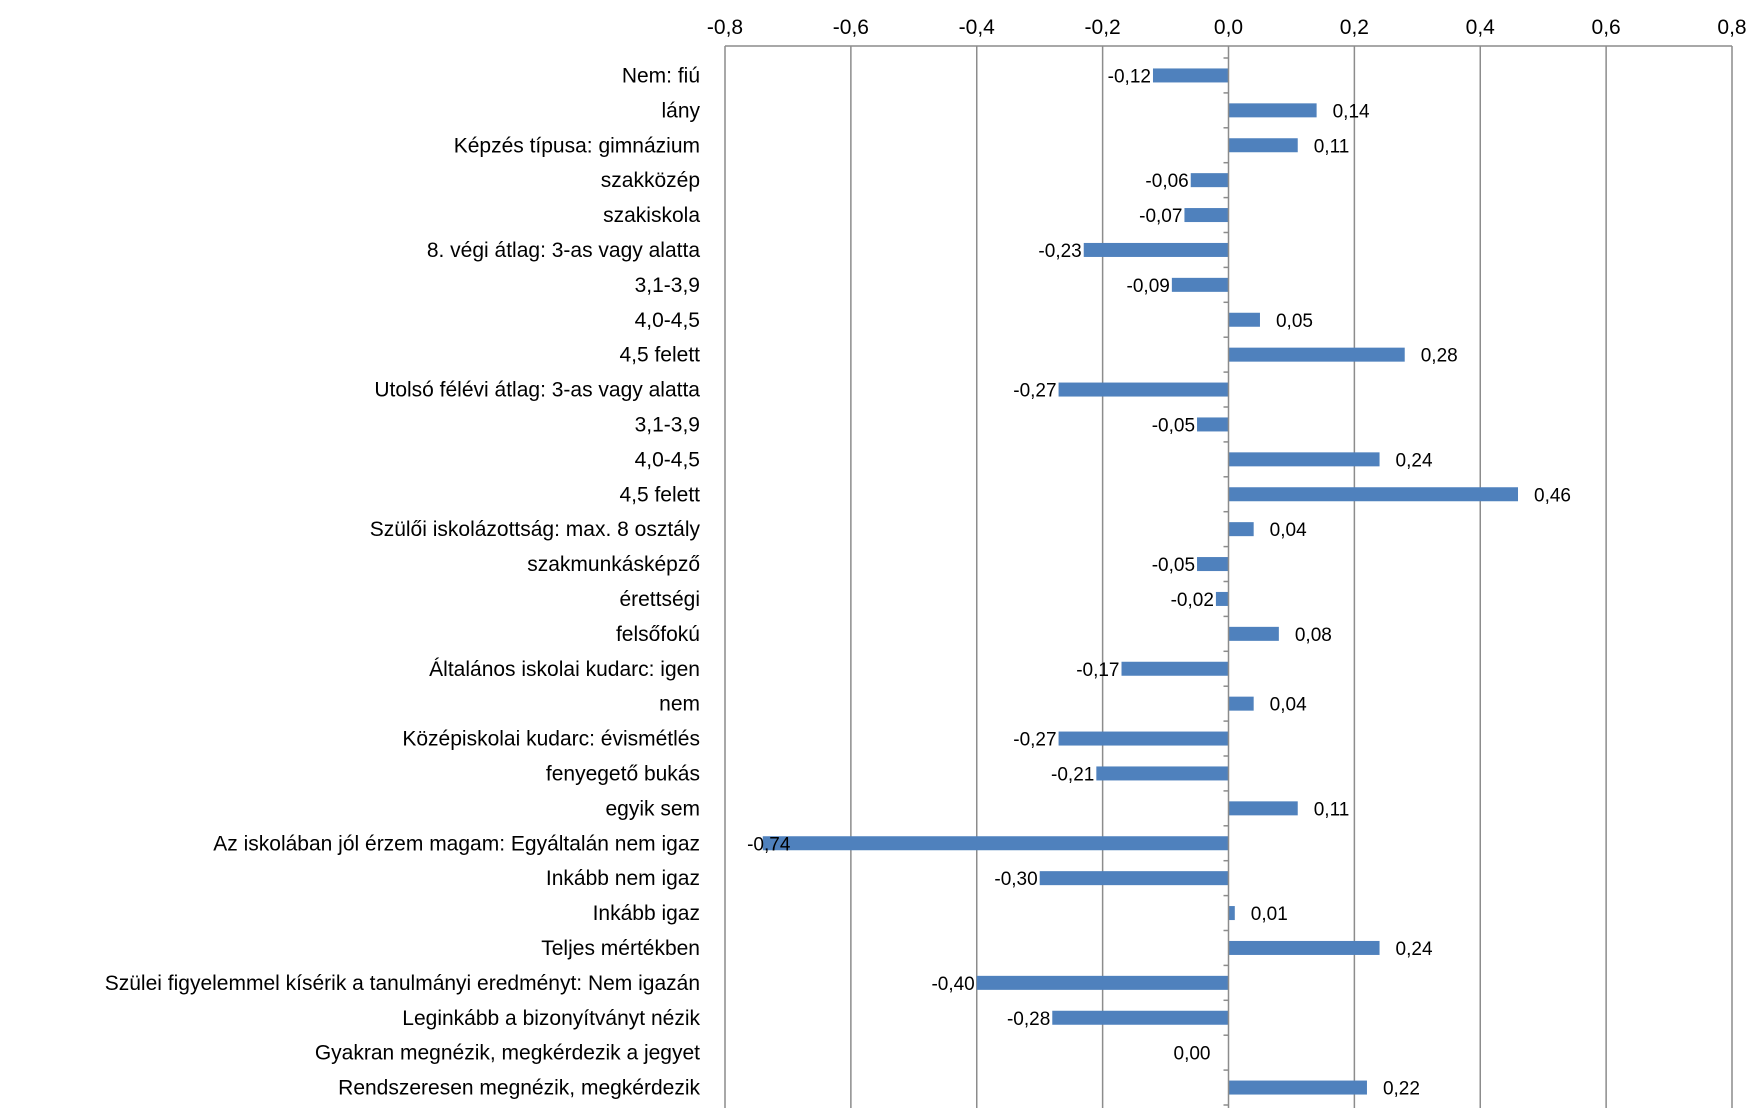 The width and height of the screenshot is (1752, 1108). I want to click on data-label: 0,05, so click(1294, 321).